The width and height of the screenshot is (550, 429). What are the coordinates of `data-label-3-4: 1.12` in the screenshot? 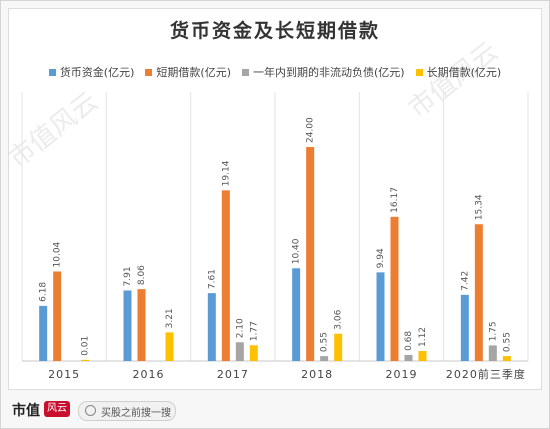 It's located at (423, 337).